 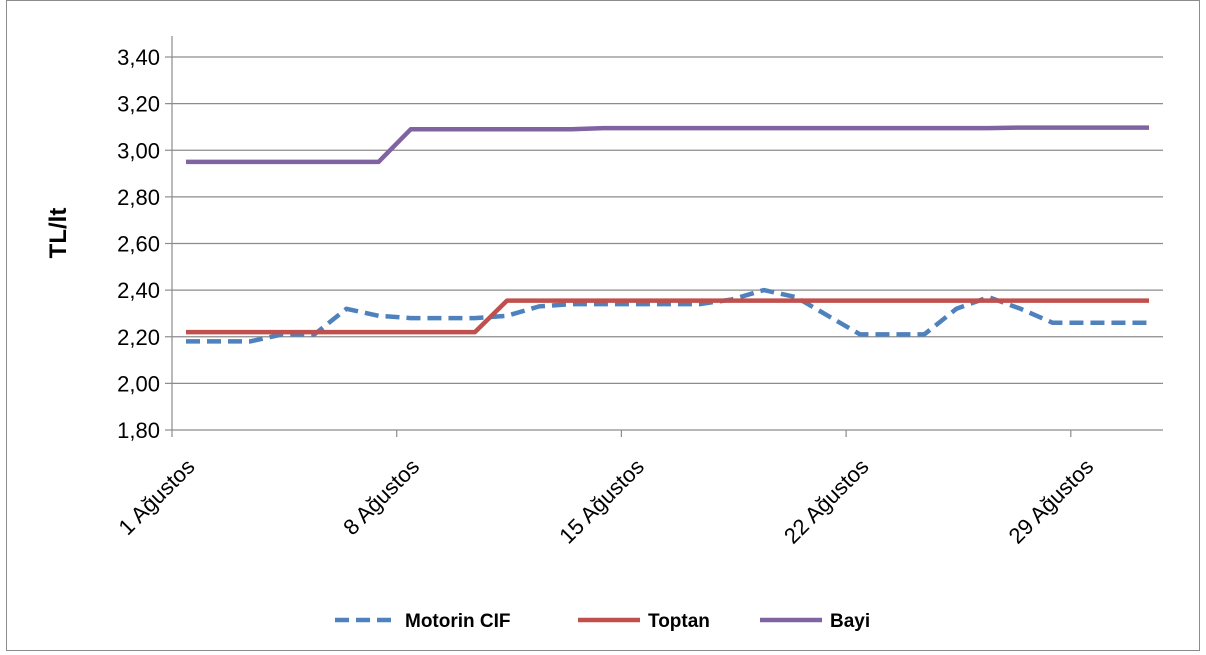 I want to click on y-tick-label: 2,40, so click(x=138, y=290).